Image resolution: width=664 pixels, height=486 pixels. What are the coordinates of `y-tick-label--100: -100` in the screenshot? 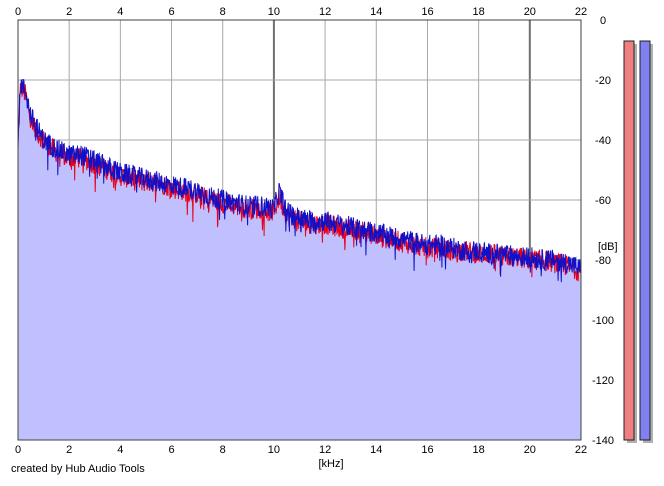 It's located at (603, 321).